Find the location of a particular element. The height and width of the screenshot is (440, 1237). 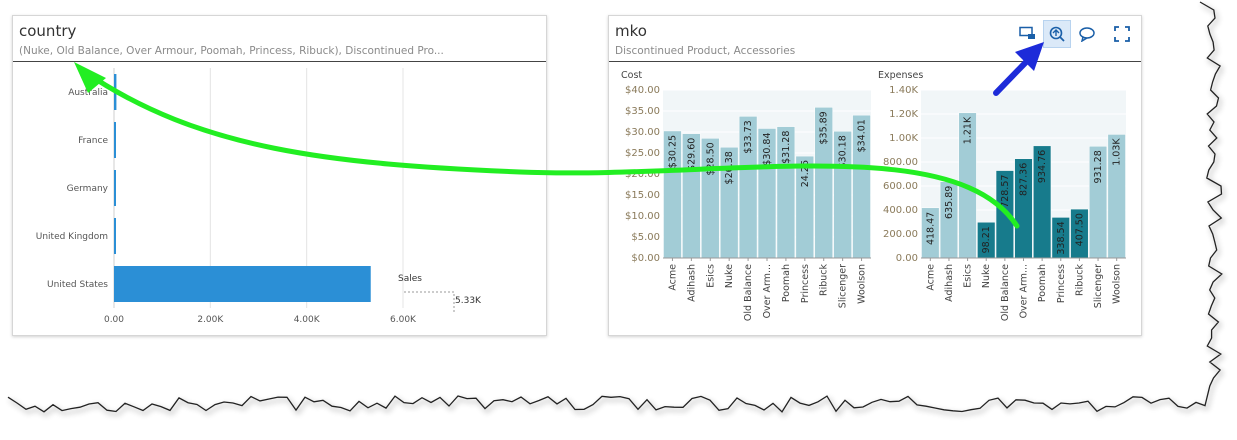

x-tick-label: 0.00 is located at coordinates (114, 320).